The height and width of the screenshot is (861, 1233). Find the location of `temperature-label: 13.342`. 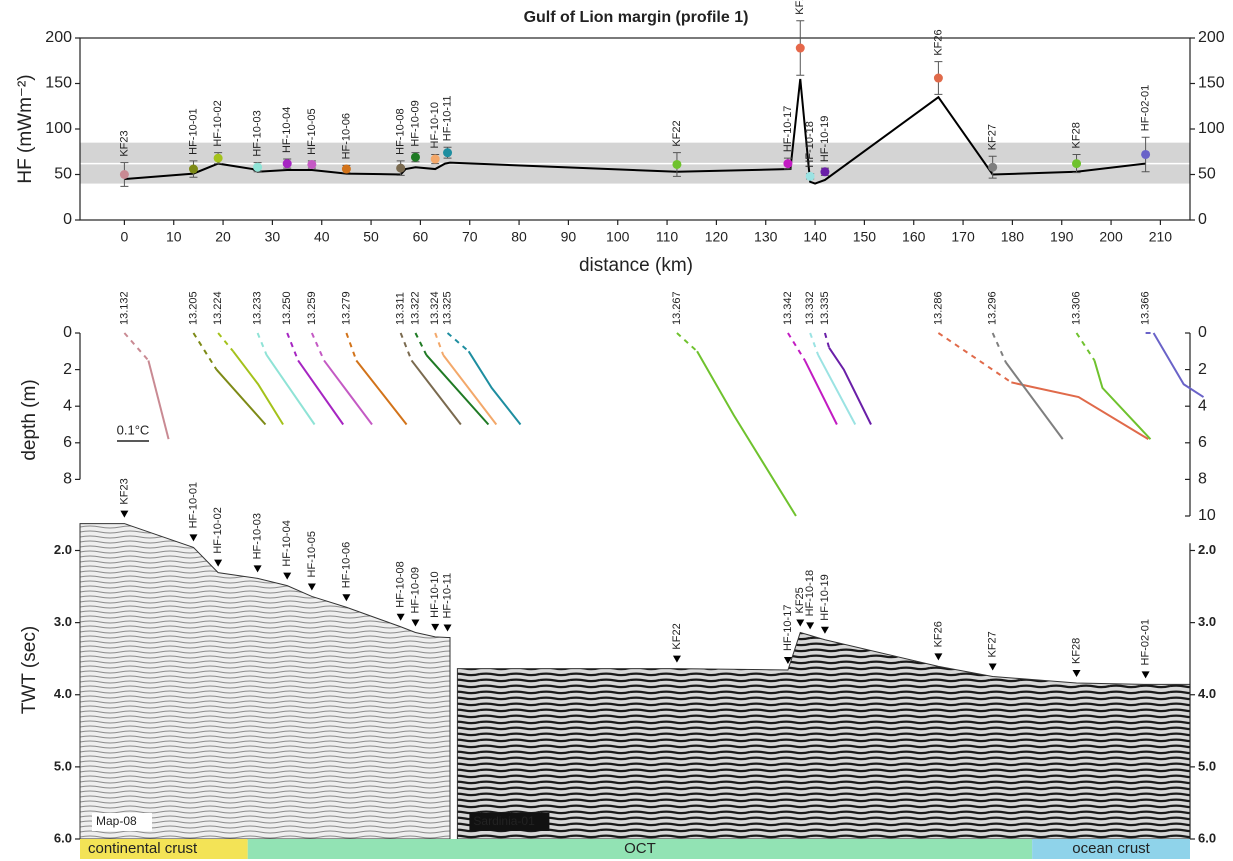

temperature-label: 13.342 is located at coordinates (788, 308).